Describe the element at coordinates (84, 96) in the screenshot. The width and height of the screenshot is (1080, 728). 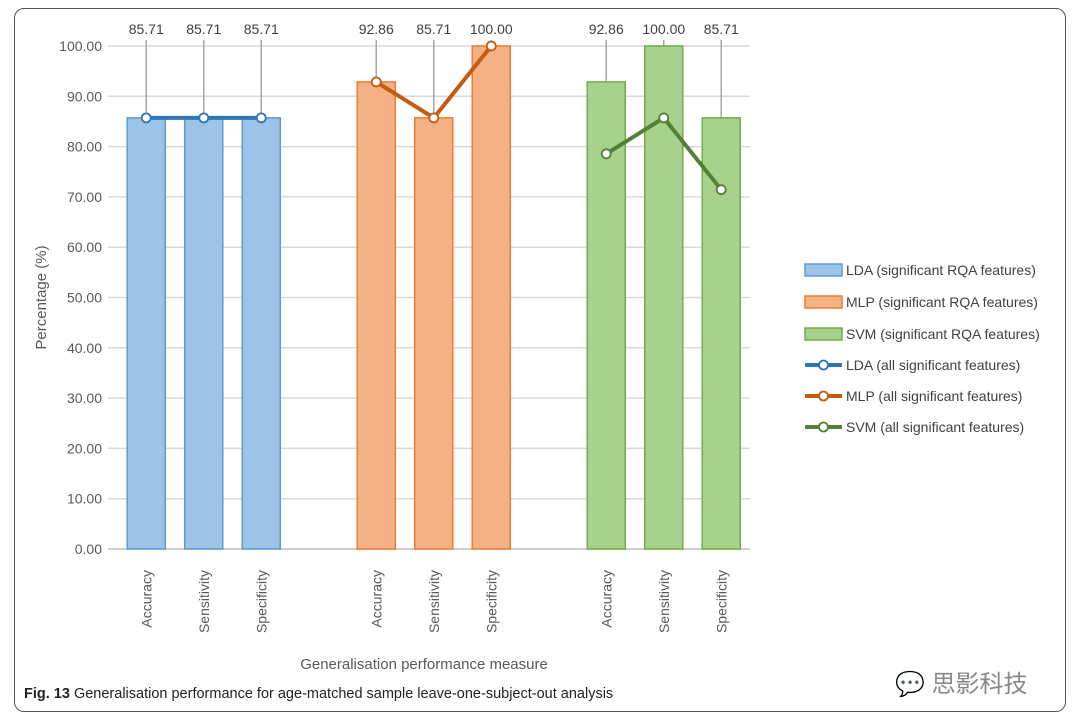
I see `y-tick-label: 90.00` at that location.